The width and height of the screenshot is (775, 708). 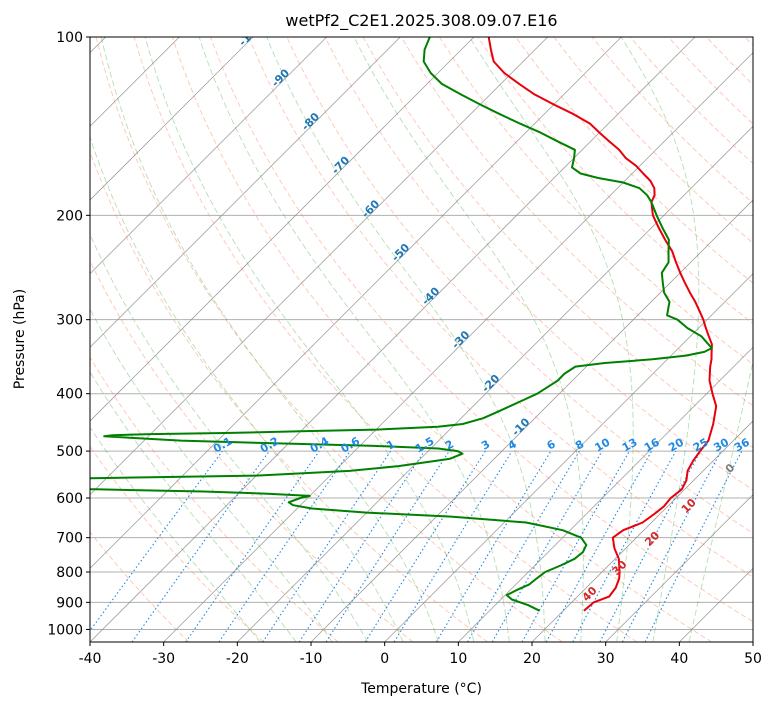 What do you see at coordinates (69, 499) in the screenshot?
I see `y-tick-label: 600` at bounding box center [69, 499].